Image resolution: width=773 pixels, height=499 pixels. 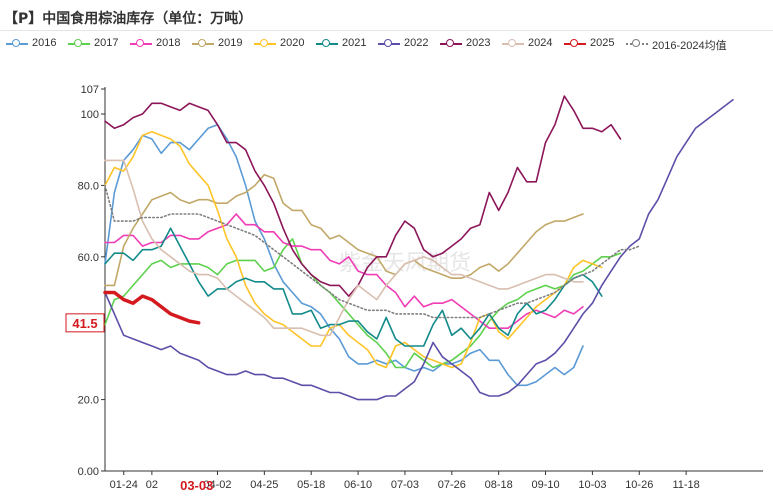 I want to click on x-tick-label: 01-24, so click(x=124, y=485).